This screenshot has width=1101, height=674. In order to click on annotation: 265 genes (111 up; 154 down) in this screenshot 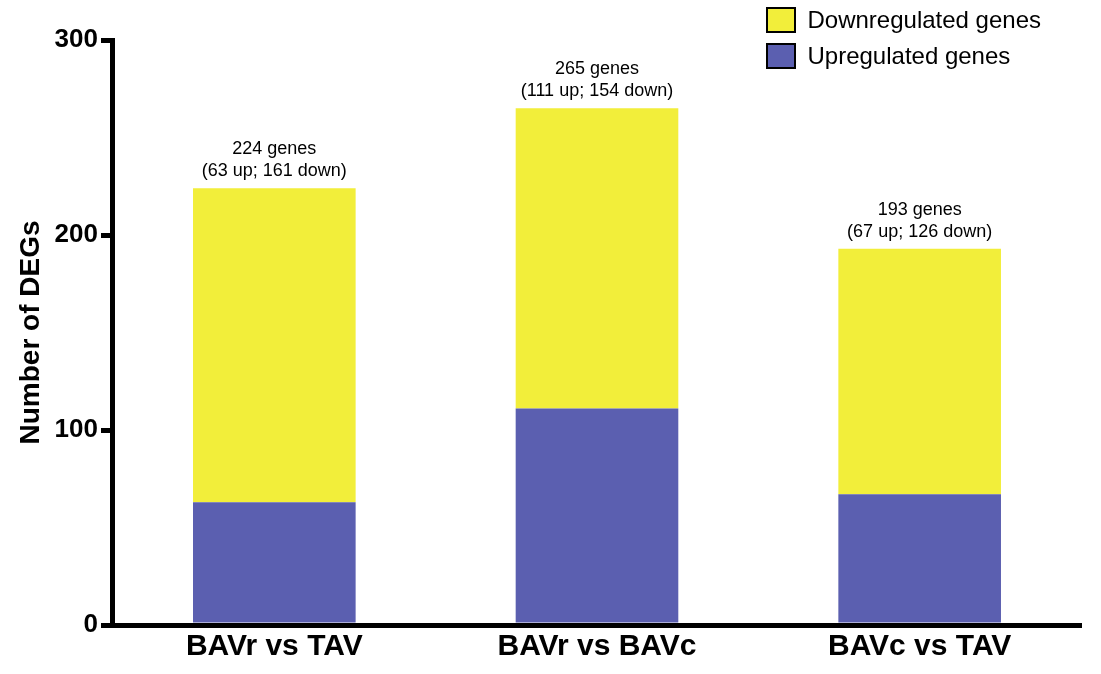, I will do `click(597, 79)`.